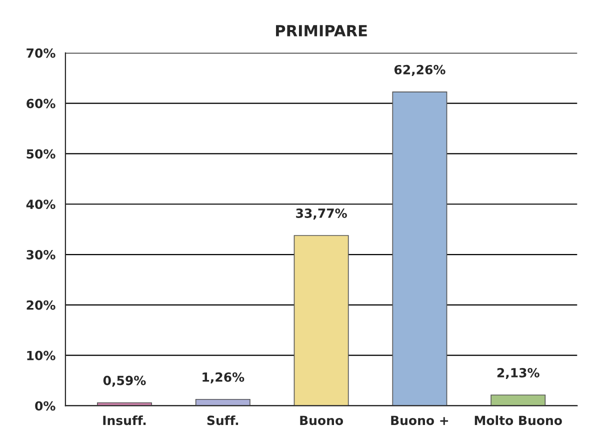 The height and width of the screenshot is (441, 595). Describe the element at coordinates (518, 420) in the screenshot. I see `x-tick-label: Molto Buono` at that location.